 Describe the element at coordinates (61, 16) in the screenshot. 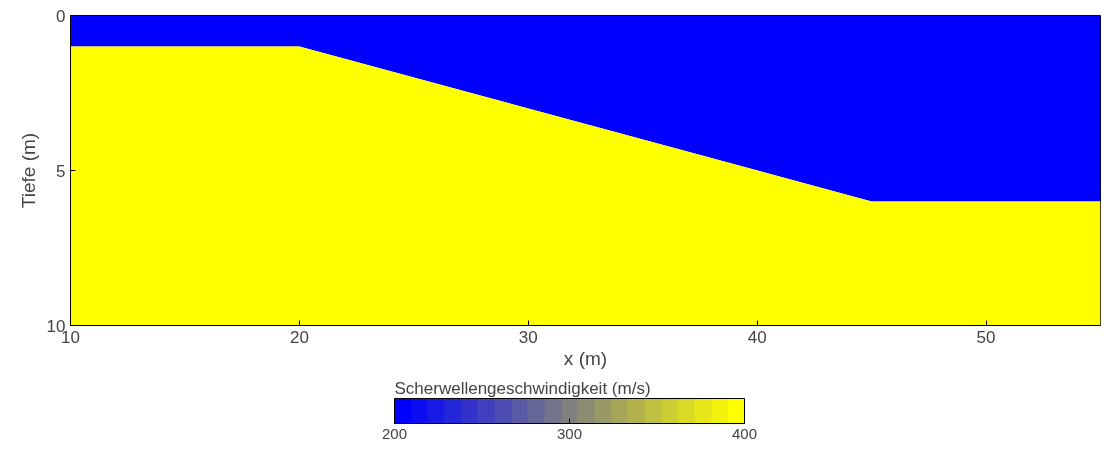

I see `y-tick-label: 0` at that location.